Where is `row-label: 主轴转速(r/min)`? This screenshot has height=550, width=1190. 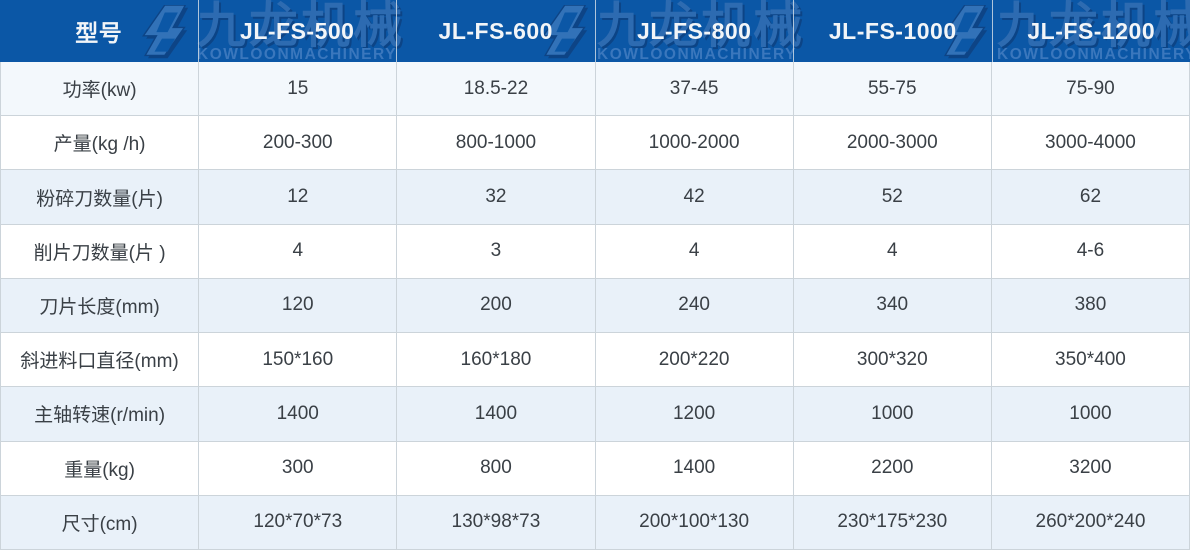 row-label: 主轴转速(r/min) is located at coordinates (100, 414).